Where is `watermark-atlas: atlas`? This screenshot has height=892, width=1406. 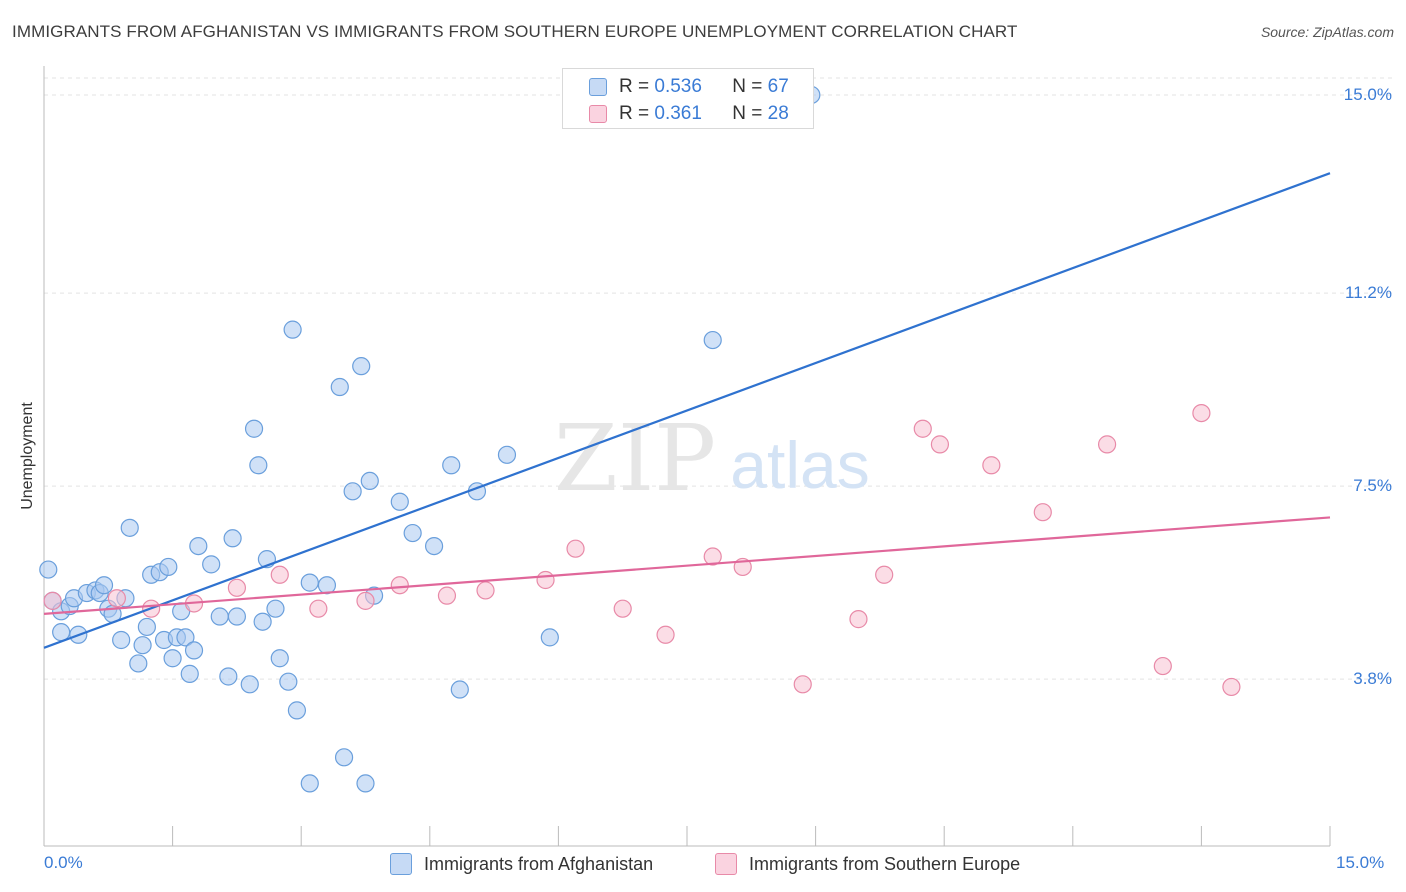 watermark-atlas: atlas is located at coordinates (799, 465).